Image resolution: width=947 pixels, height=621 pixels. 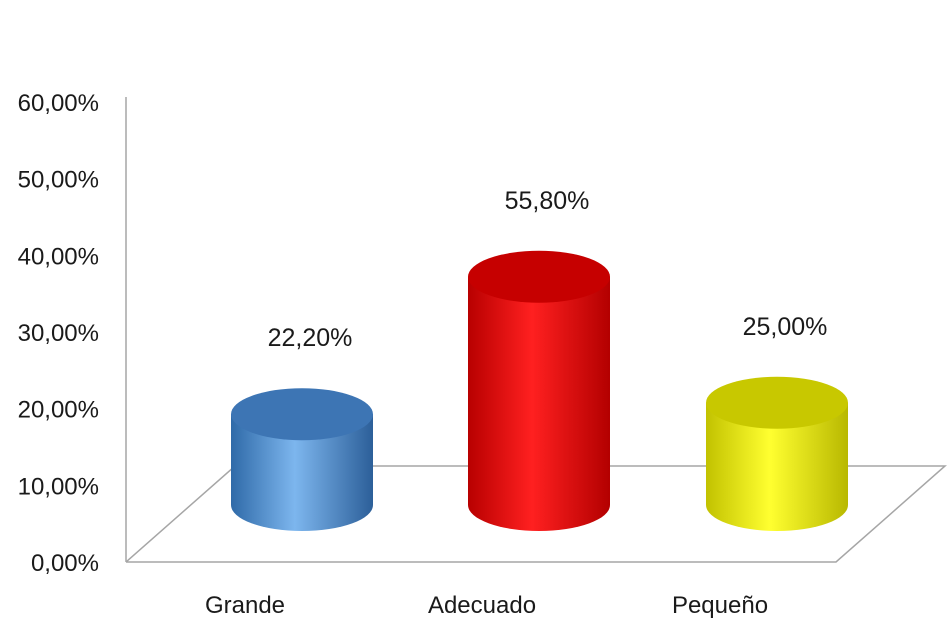 I want to click on y-tick-label: 60,00%, so click(x=58, y=103).